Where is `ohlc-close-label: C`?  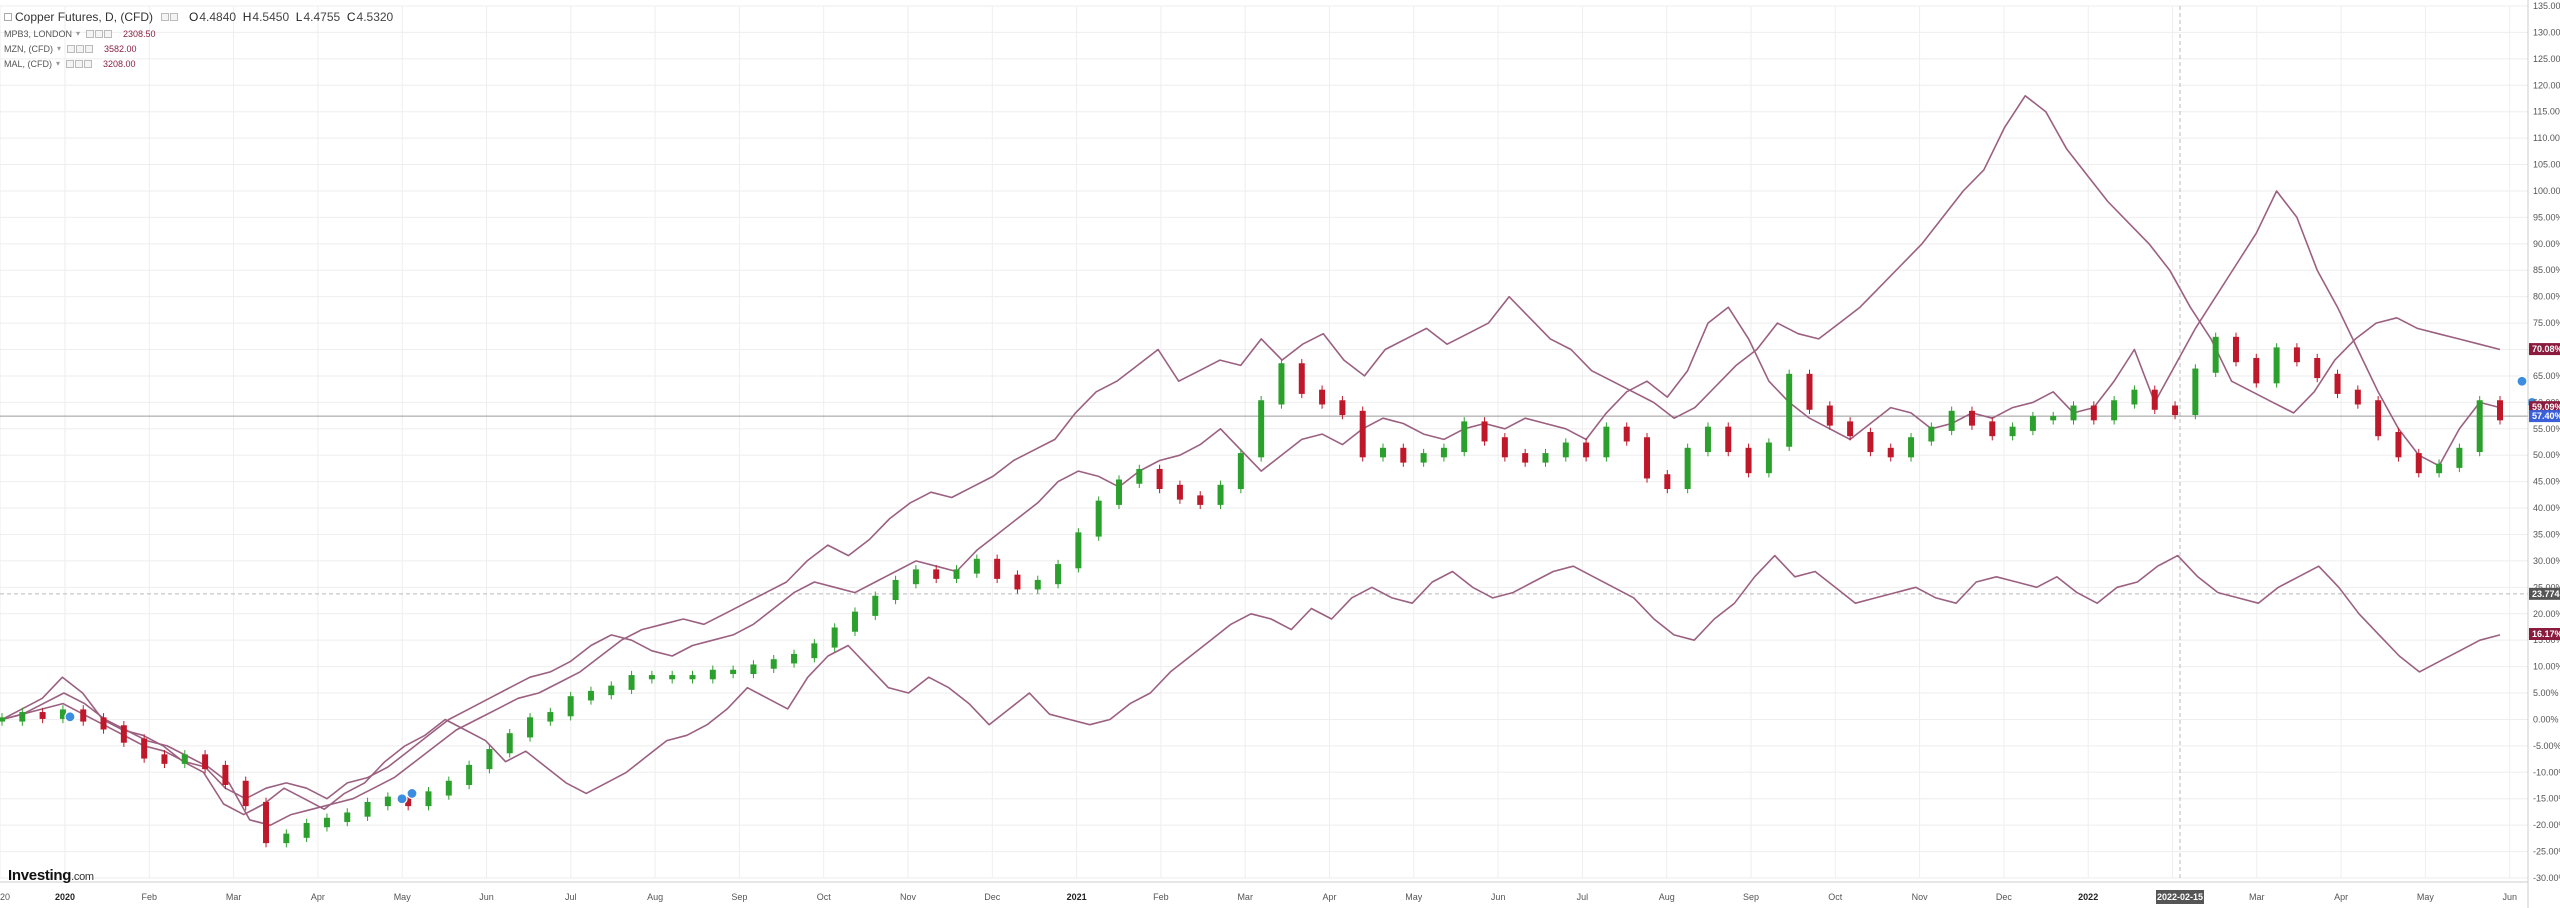 ohlc-close-label: C is located at coordinates (351, 17).